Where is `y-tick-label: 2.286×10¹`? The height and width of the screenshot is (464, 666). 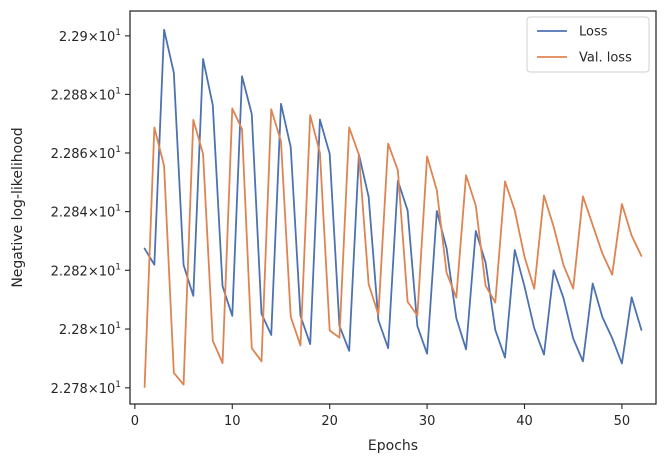 y-tick-label: 2.286×10¹ is located at coordinates (86, 153).